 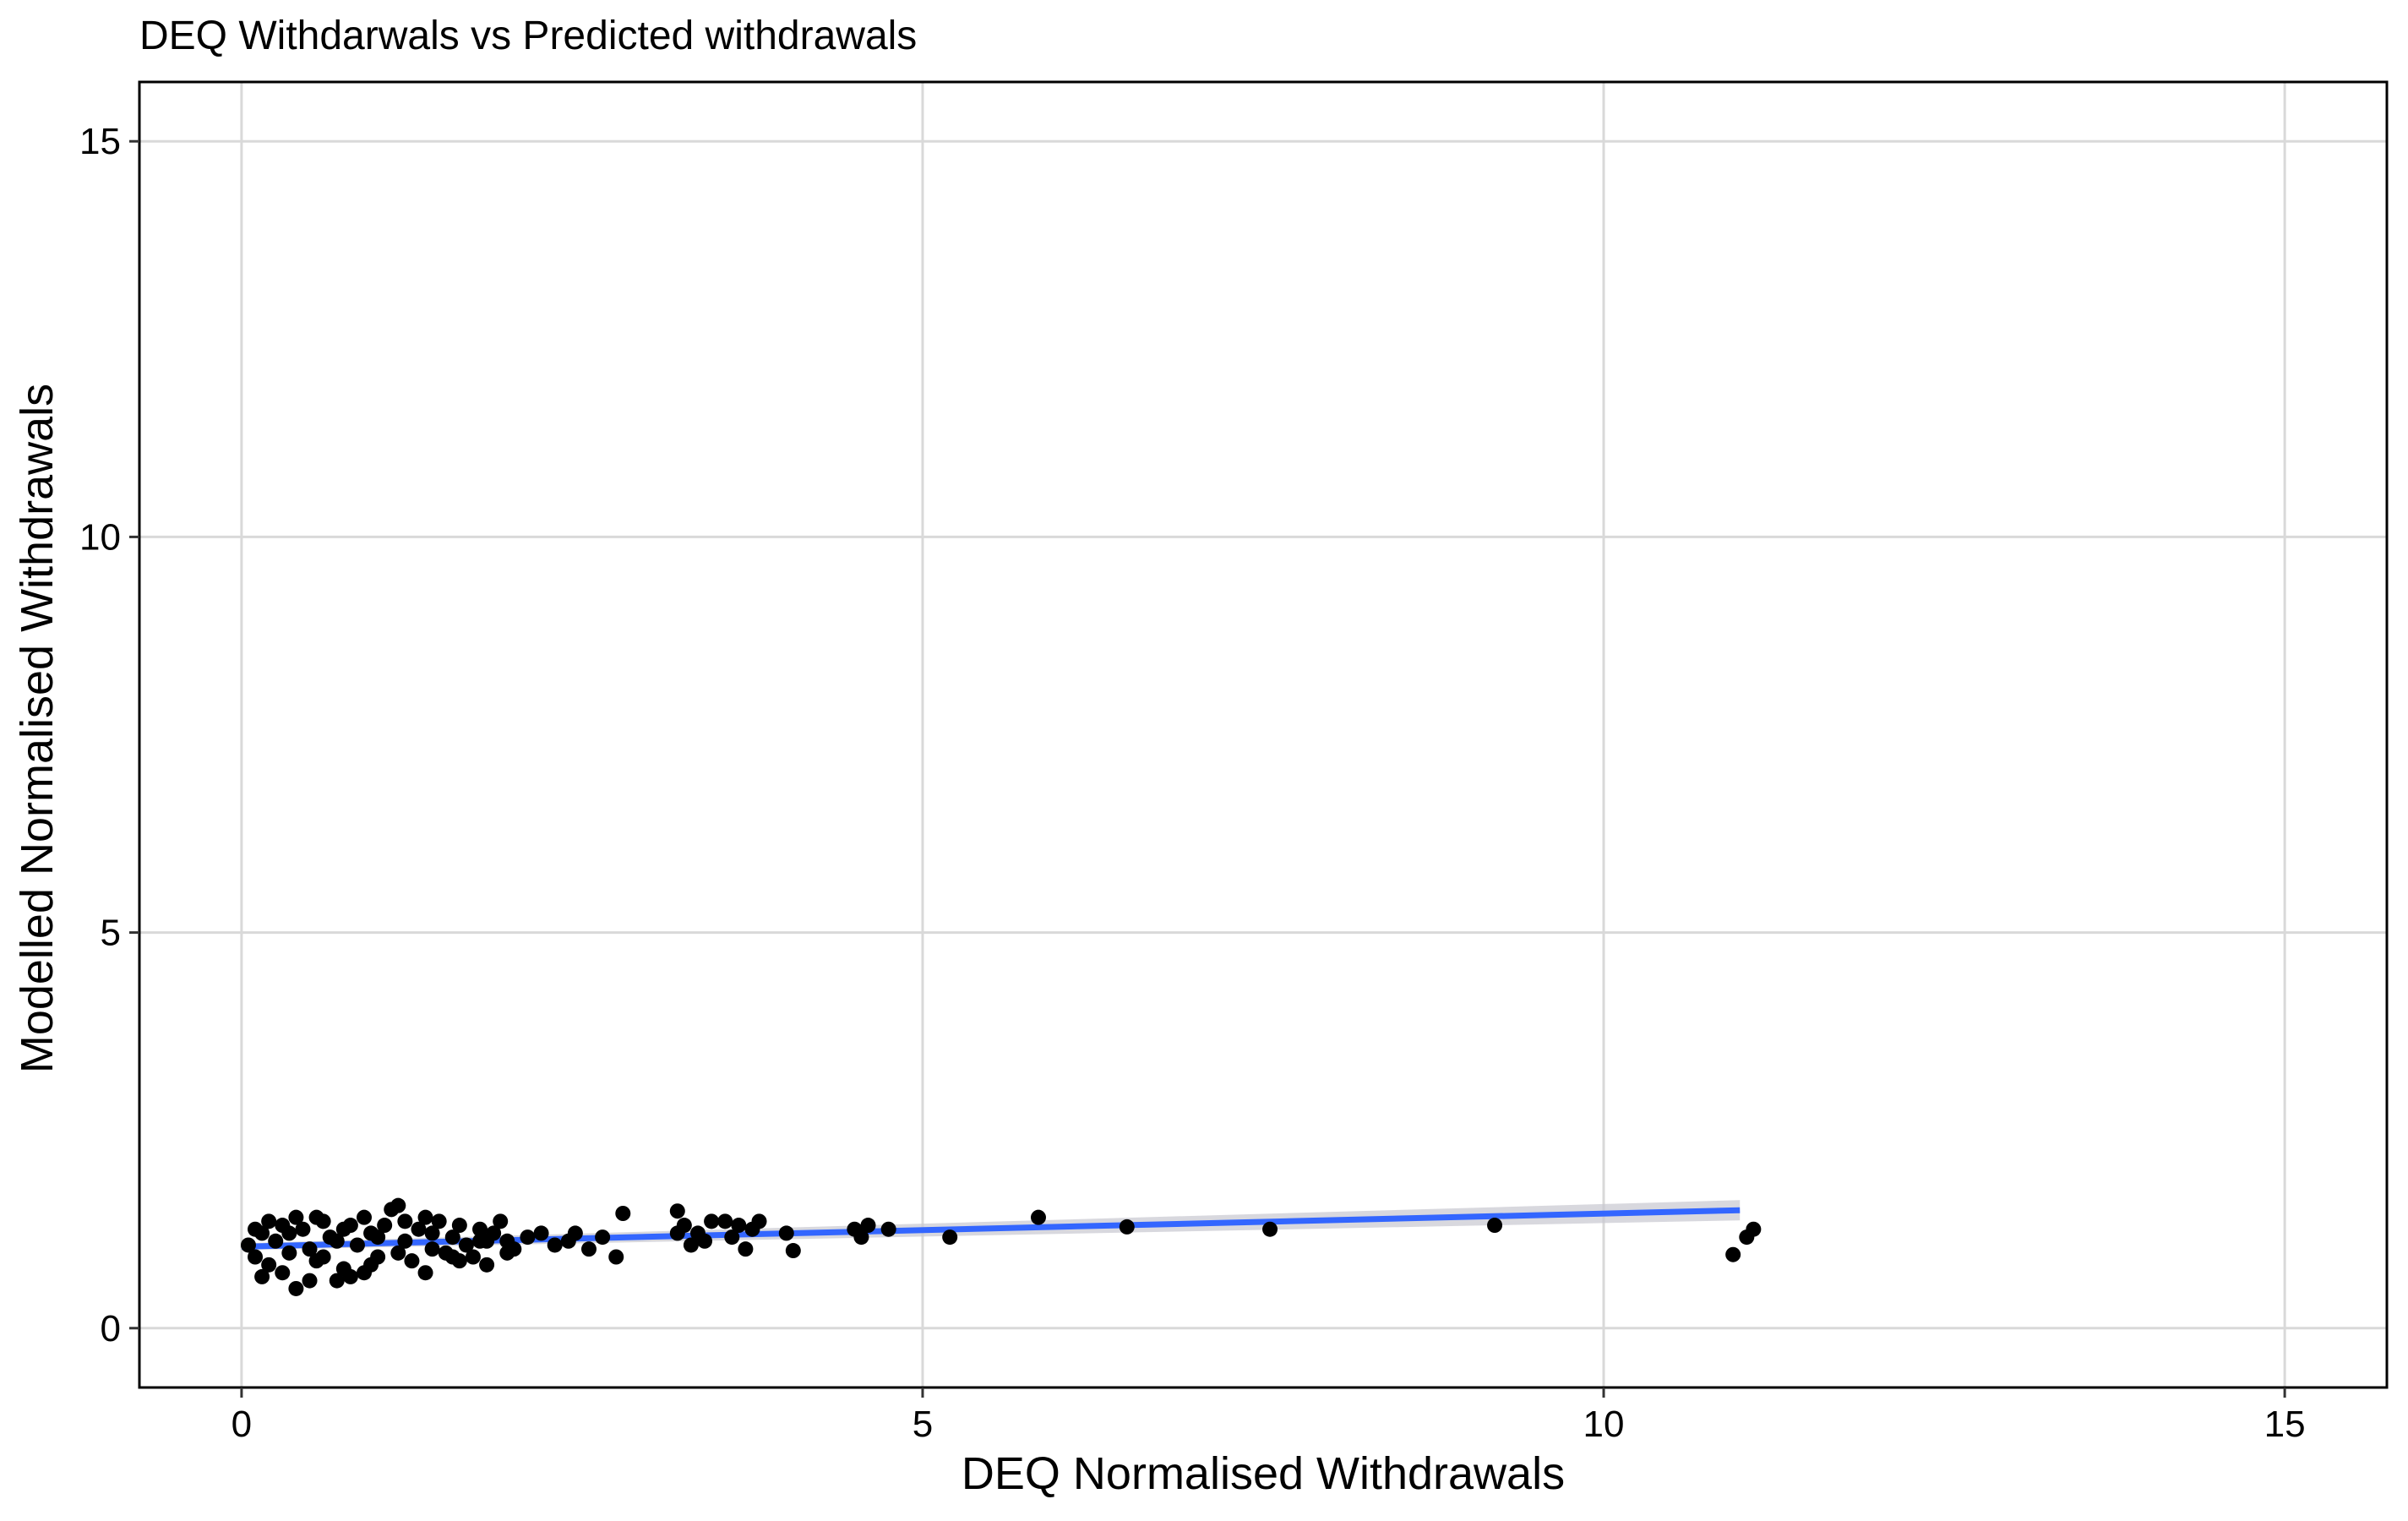 I want to click on x-axis-ticks: 0 5 10 15, so click(x=1269, y=1416).